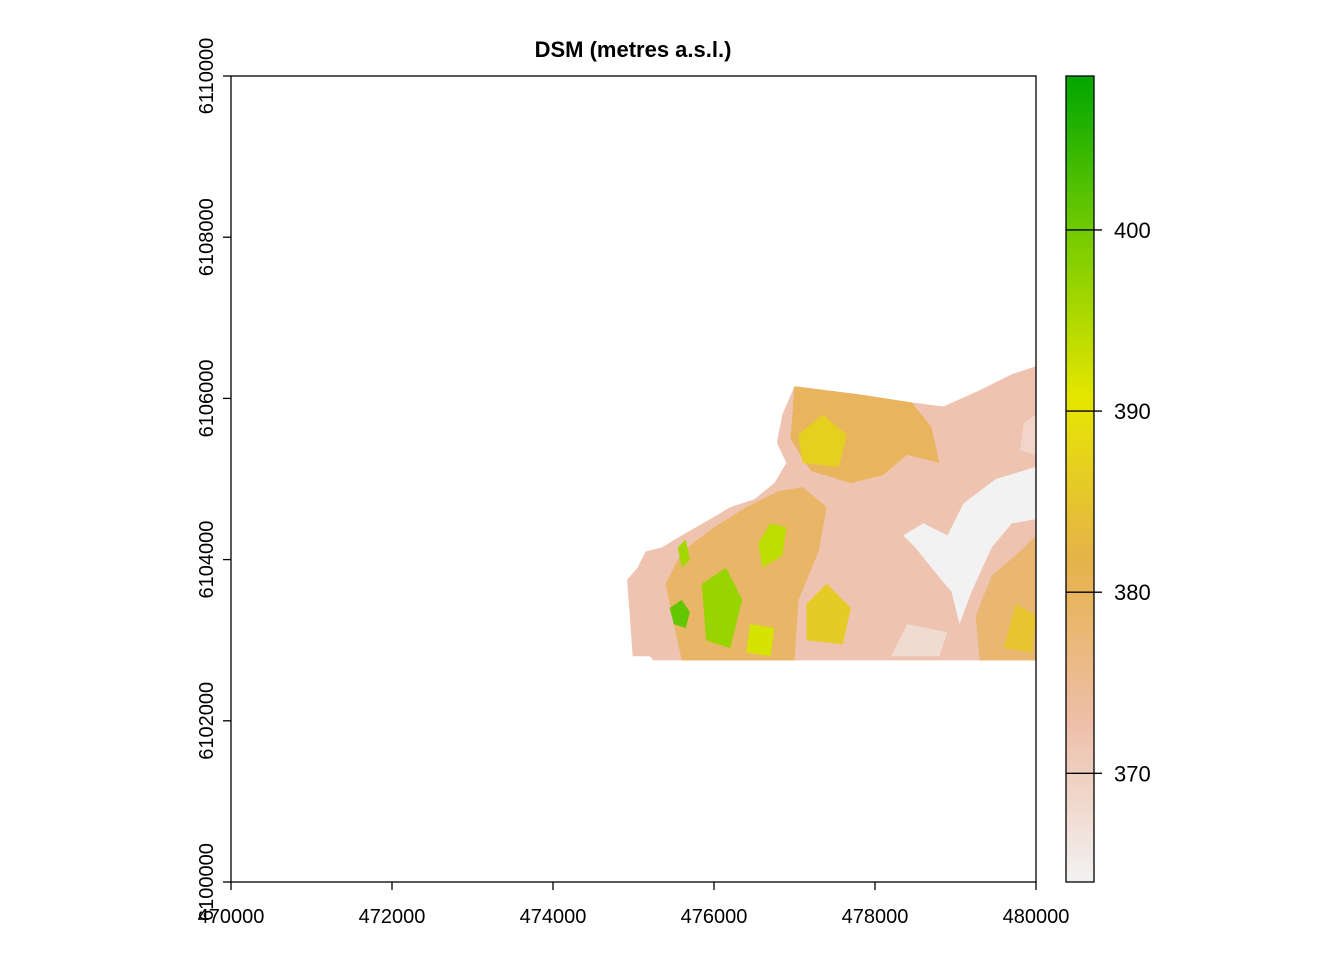 The width and height of the screenshot is (1344, 960). I want to click on legend-tick-label: 400, so click(1132, 230).